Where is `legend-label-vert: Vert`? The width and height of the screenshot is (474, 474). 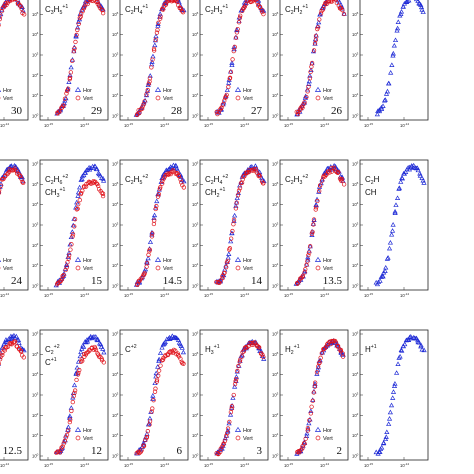
legend-label-vert: Vert is located at coordinates (328, 439).